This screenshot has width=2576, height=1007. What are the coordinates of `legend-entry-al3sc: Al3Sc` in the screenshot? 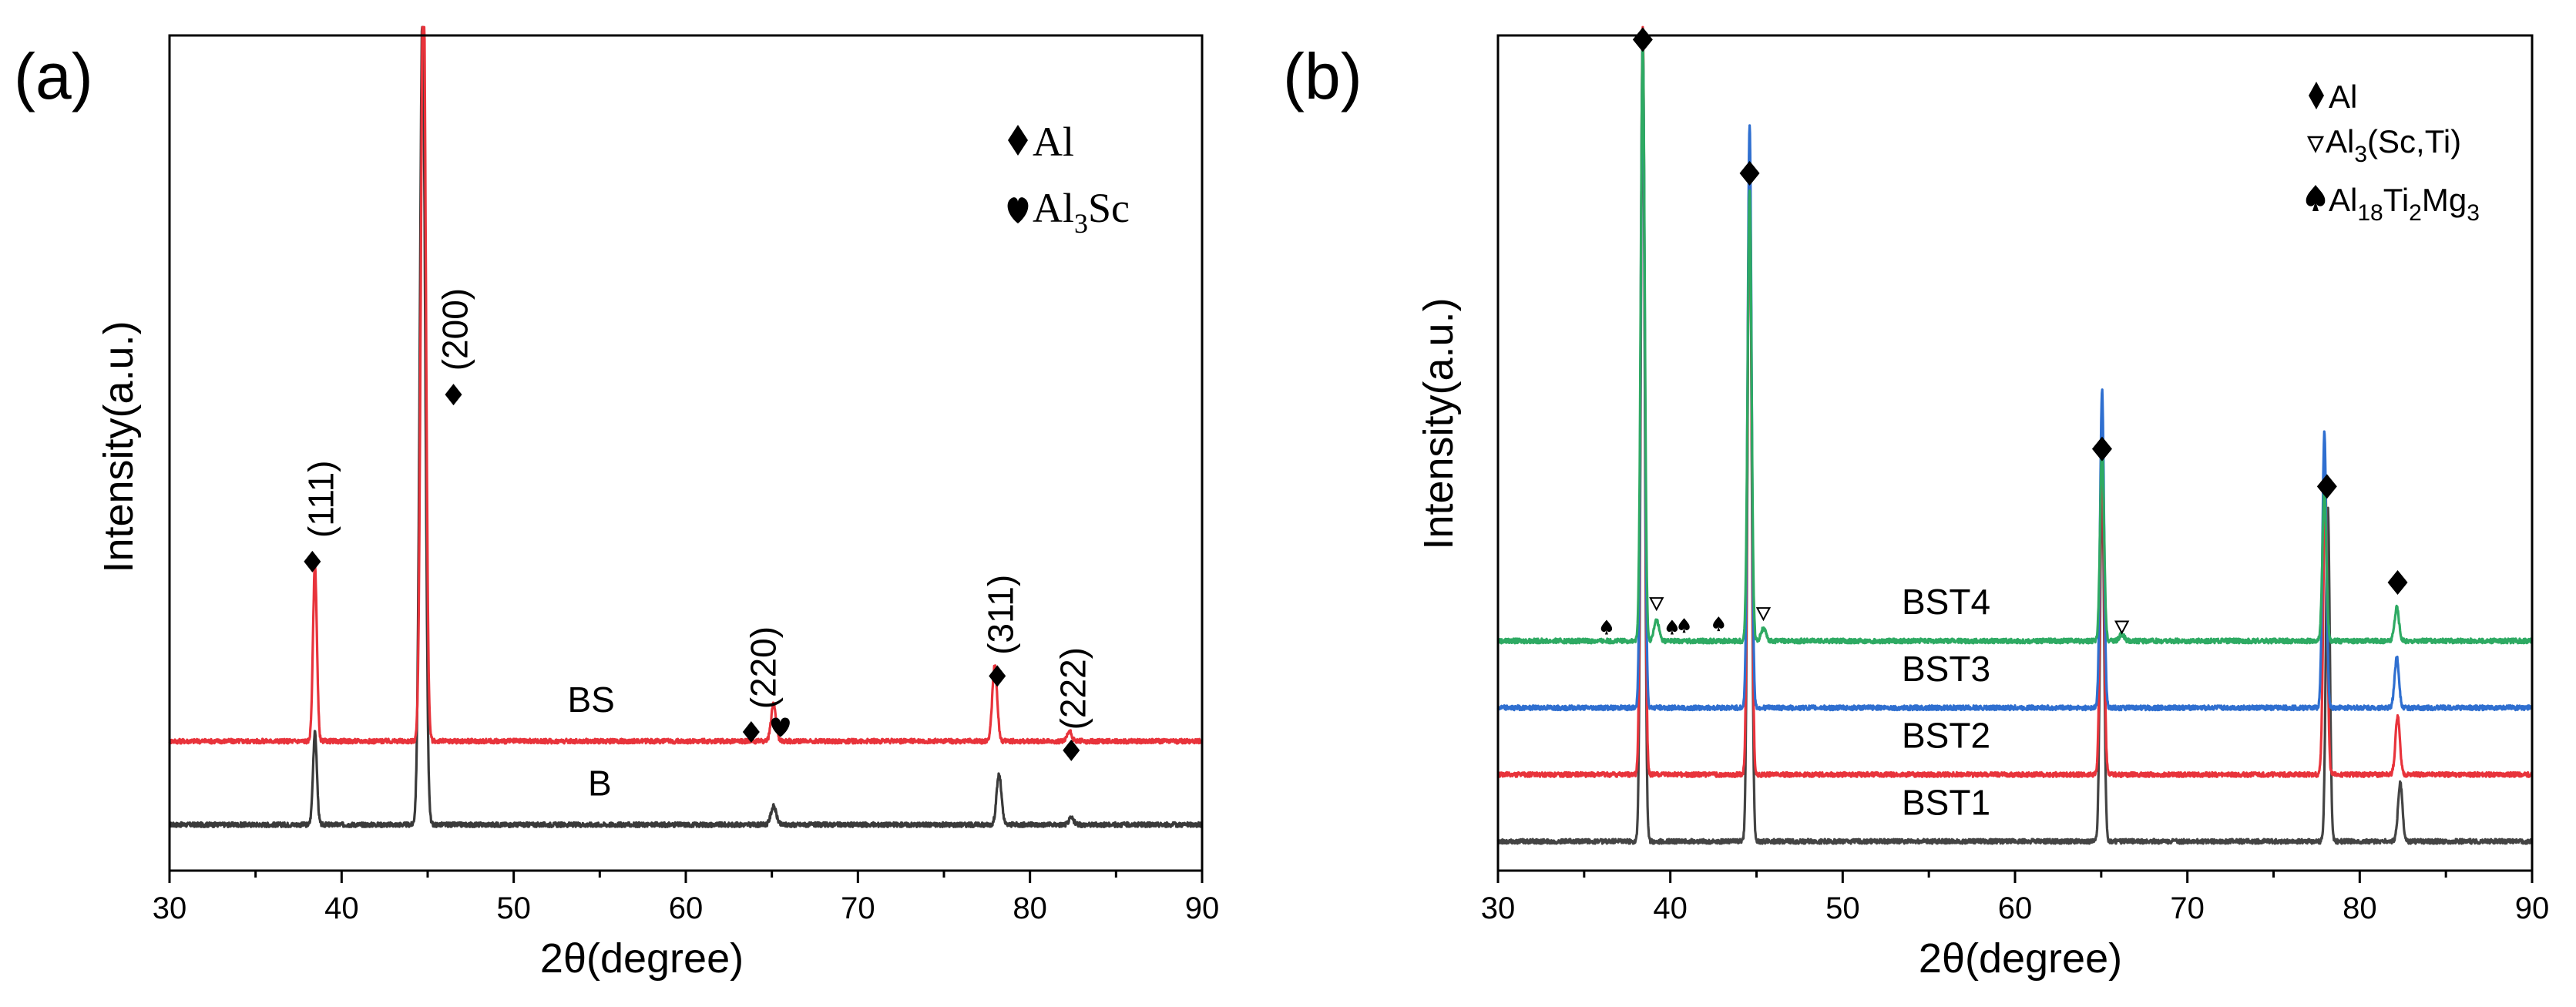 It's located at (1081, 212).